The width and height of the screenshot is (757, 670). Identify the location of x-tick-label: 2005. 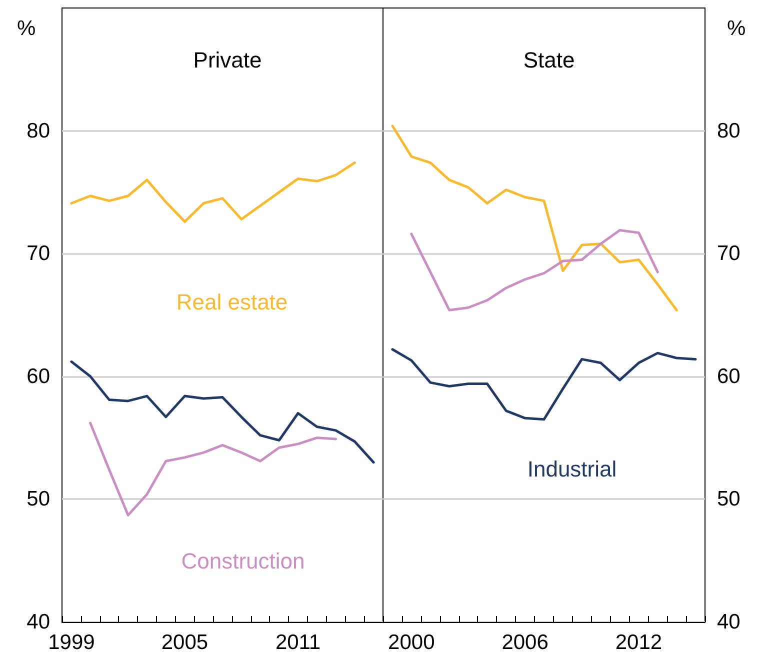
(184, 642).